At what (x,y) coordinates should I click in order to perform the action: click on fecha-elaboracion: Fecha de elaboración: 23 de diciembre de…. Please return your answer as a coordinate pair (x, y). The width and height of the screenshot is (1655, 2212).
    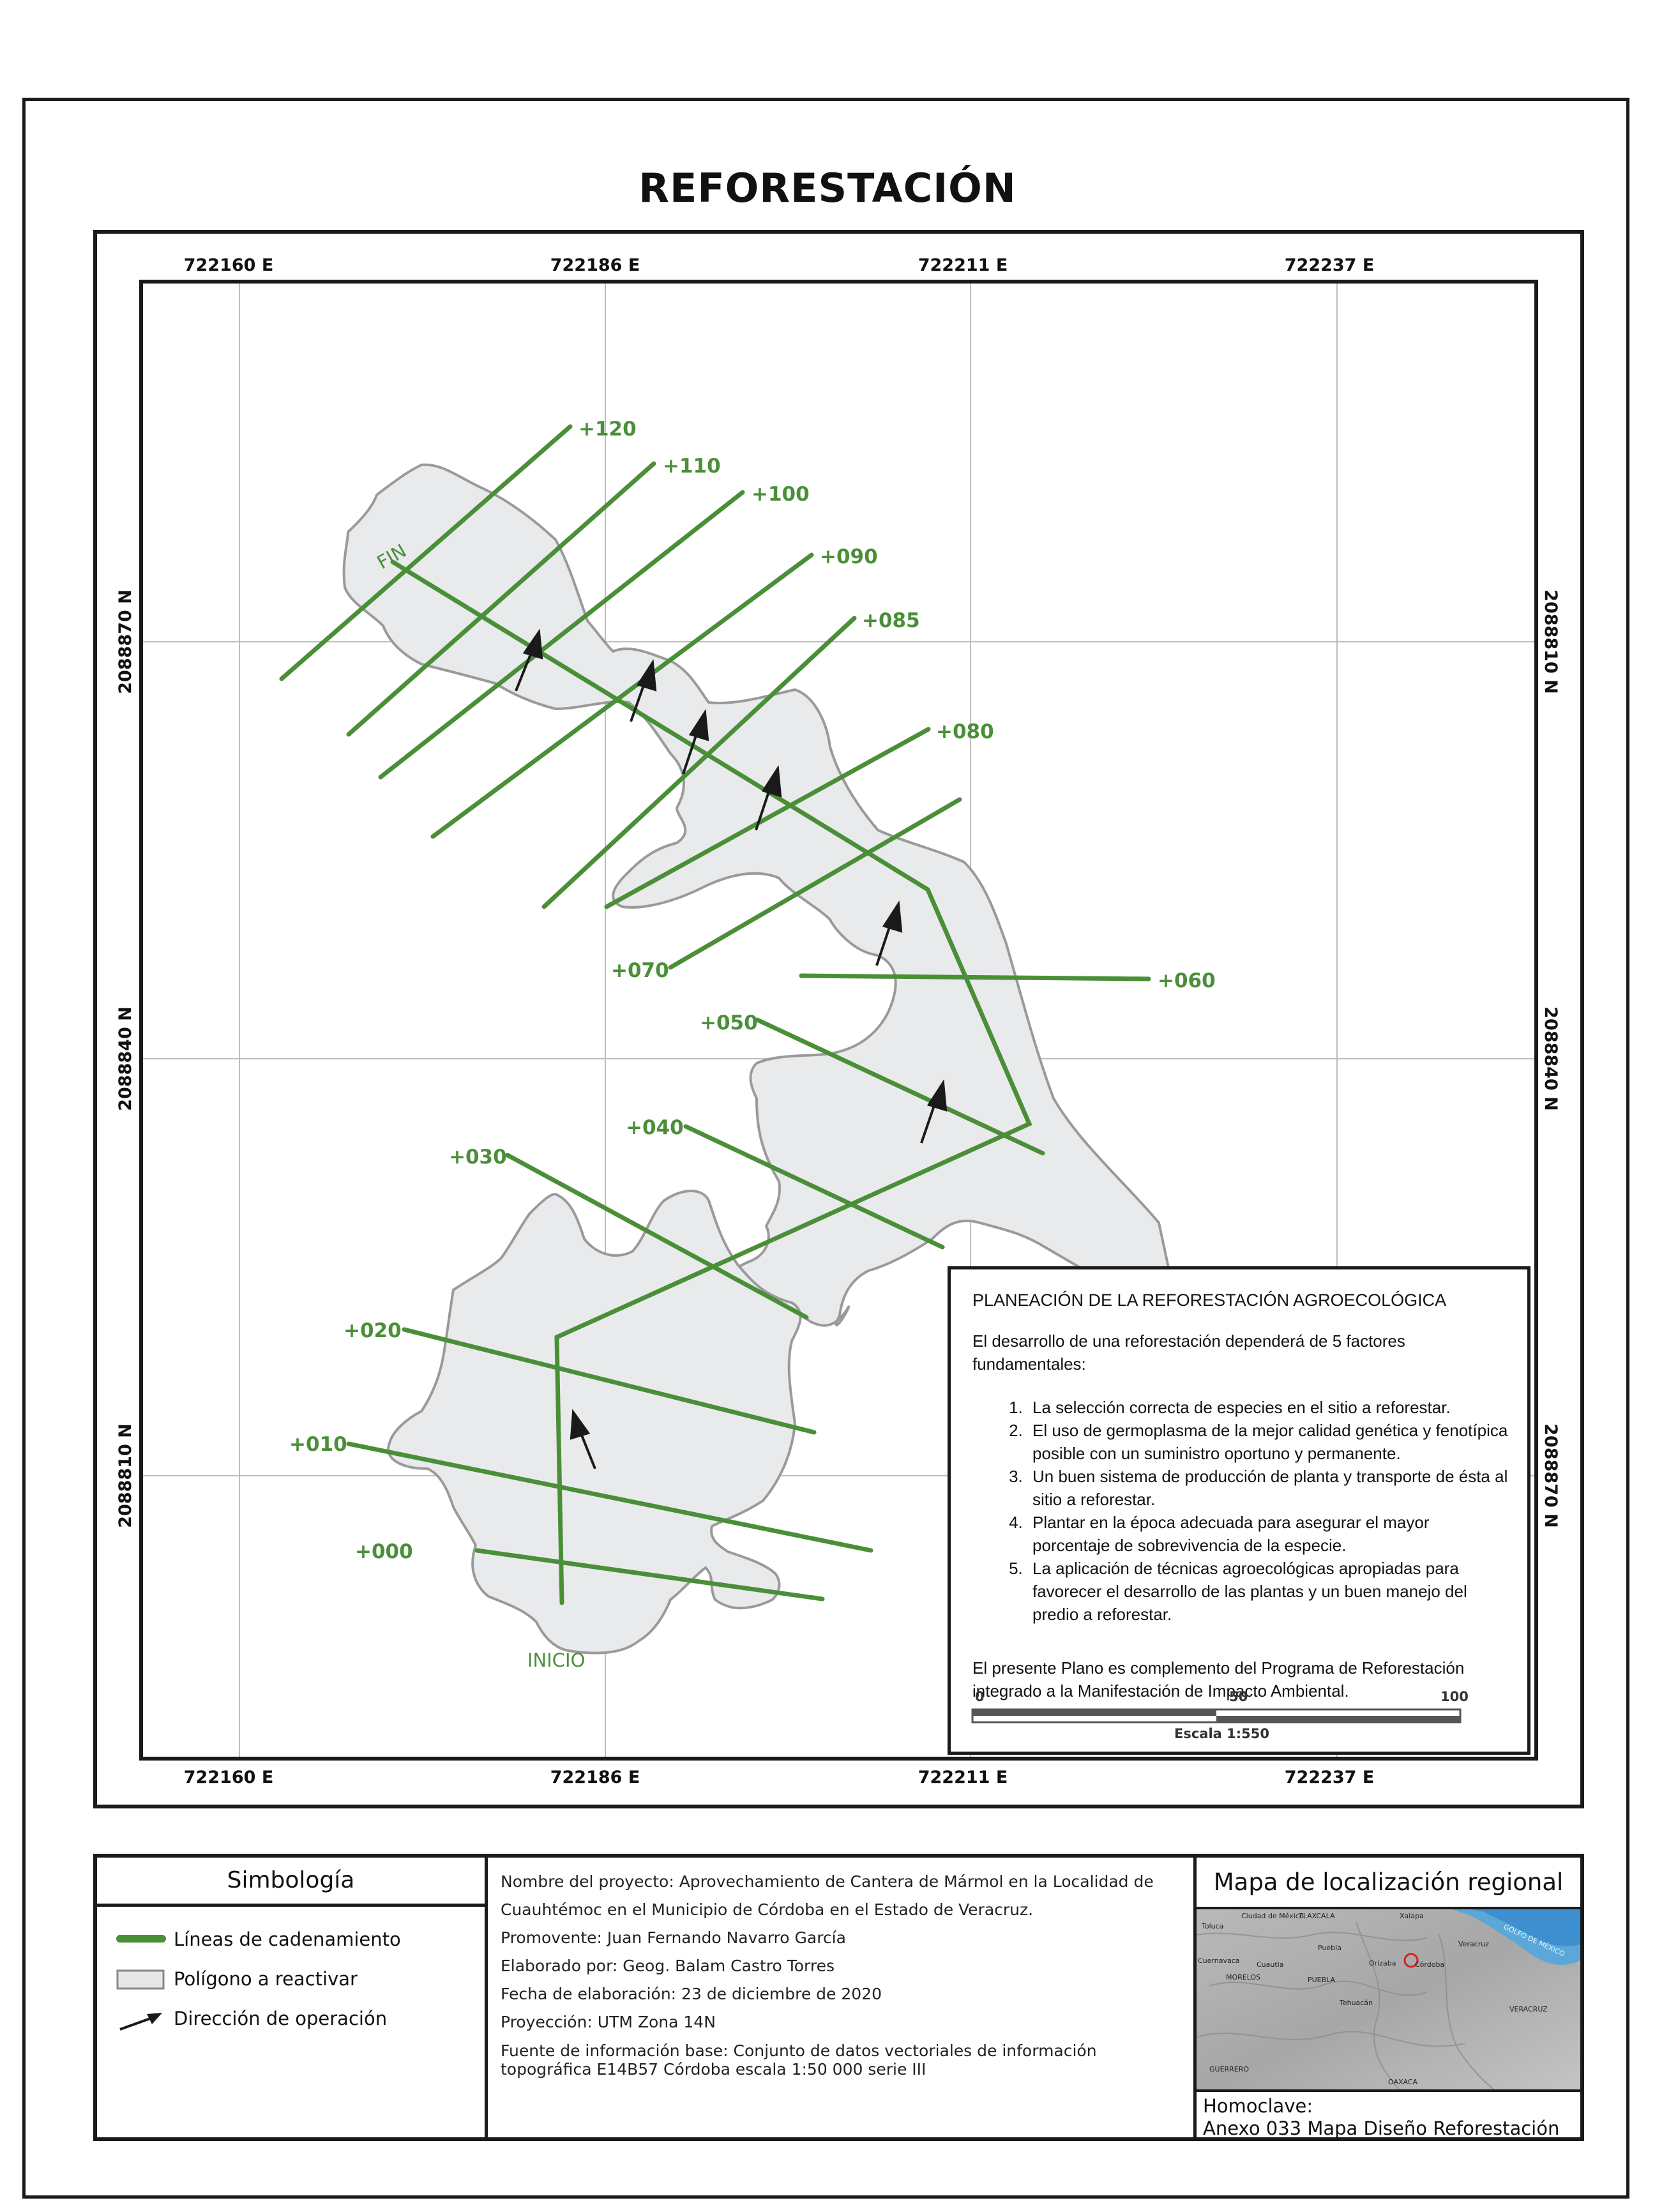
    Looking at the image, I should click on (691, 1994).